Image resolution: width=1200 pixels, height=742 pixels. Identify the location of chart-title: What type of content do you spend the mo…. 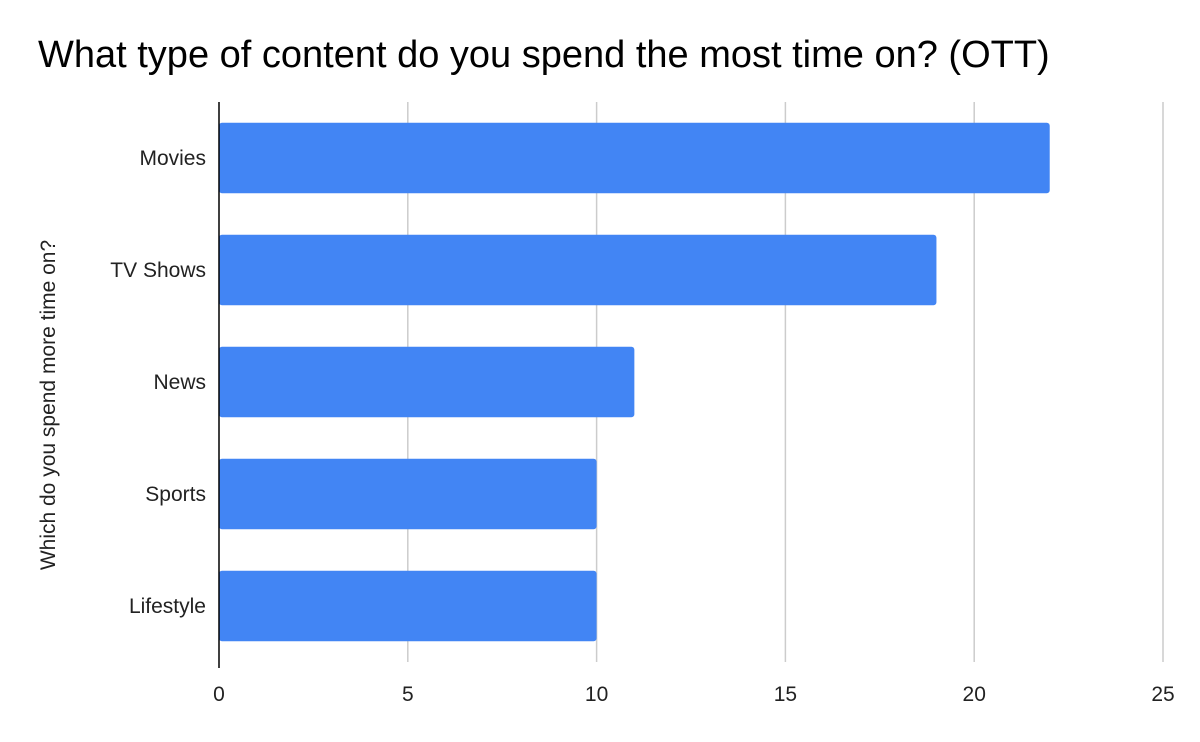
(544, 55).